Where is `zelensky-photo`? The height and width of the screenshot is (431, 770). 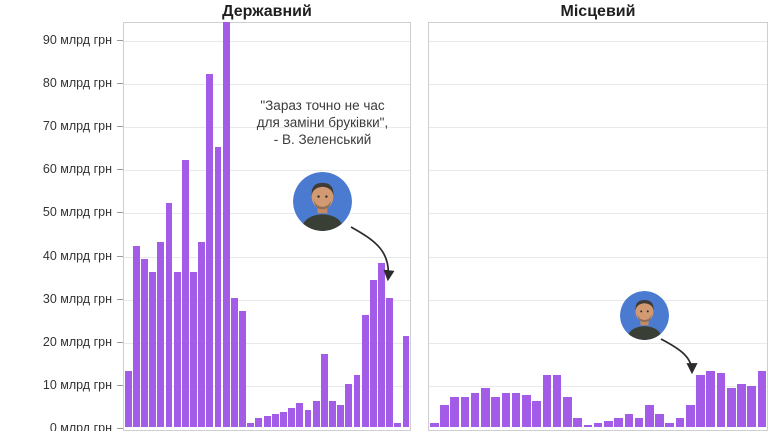
zelensky-photo is located at coordinates (322, 201).